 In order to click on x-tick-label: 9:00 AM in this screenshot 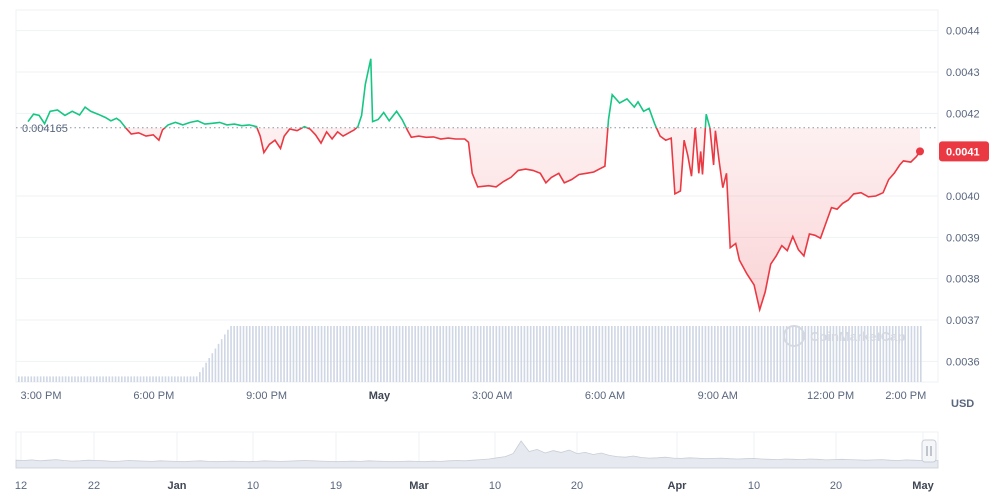, I will do `click(718, 396)`.